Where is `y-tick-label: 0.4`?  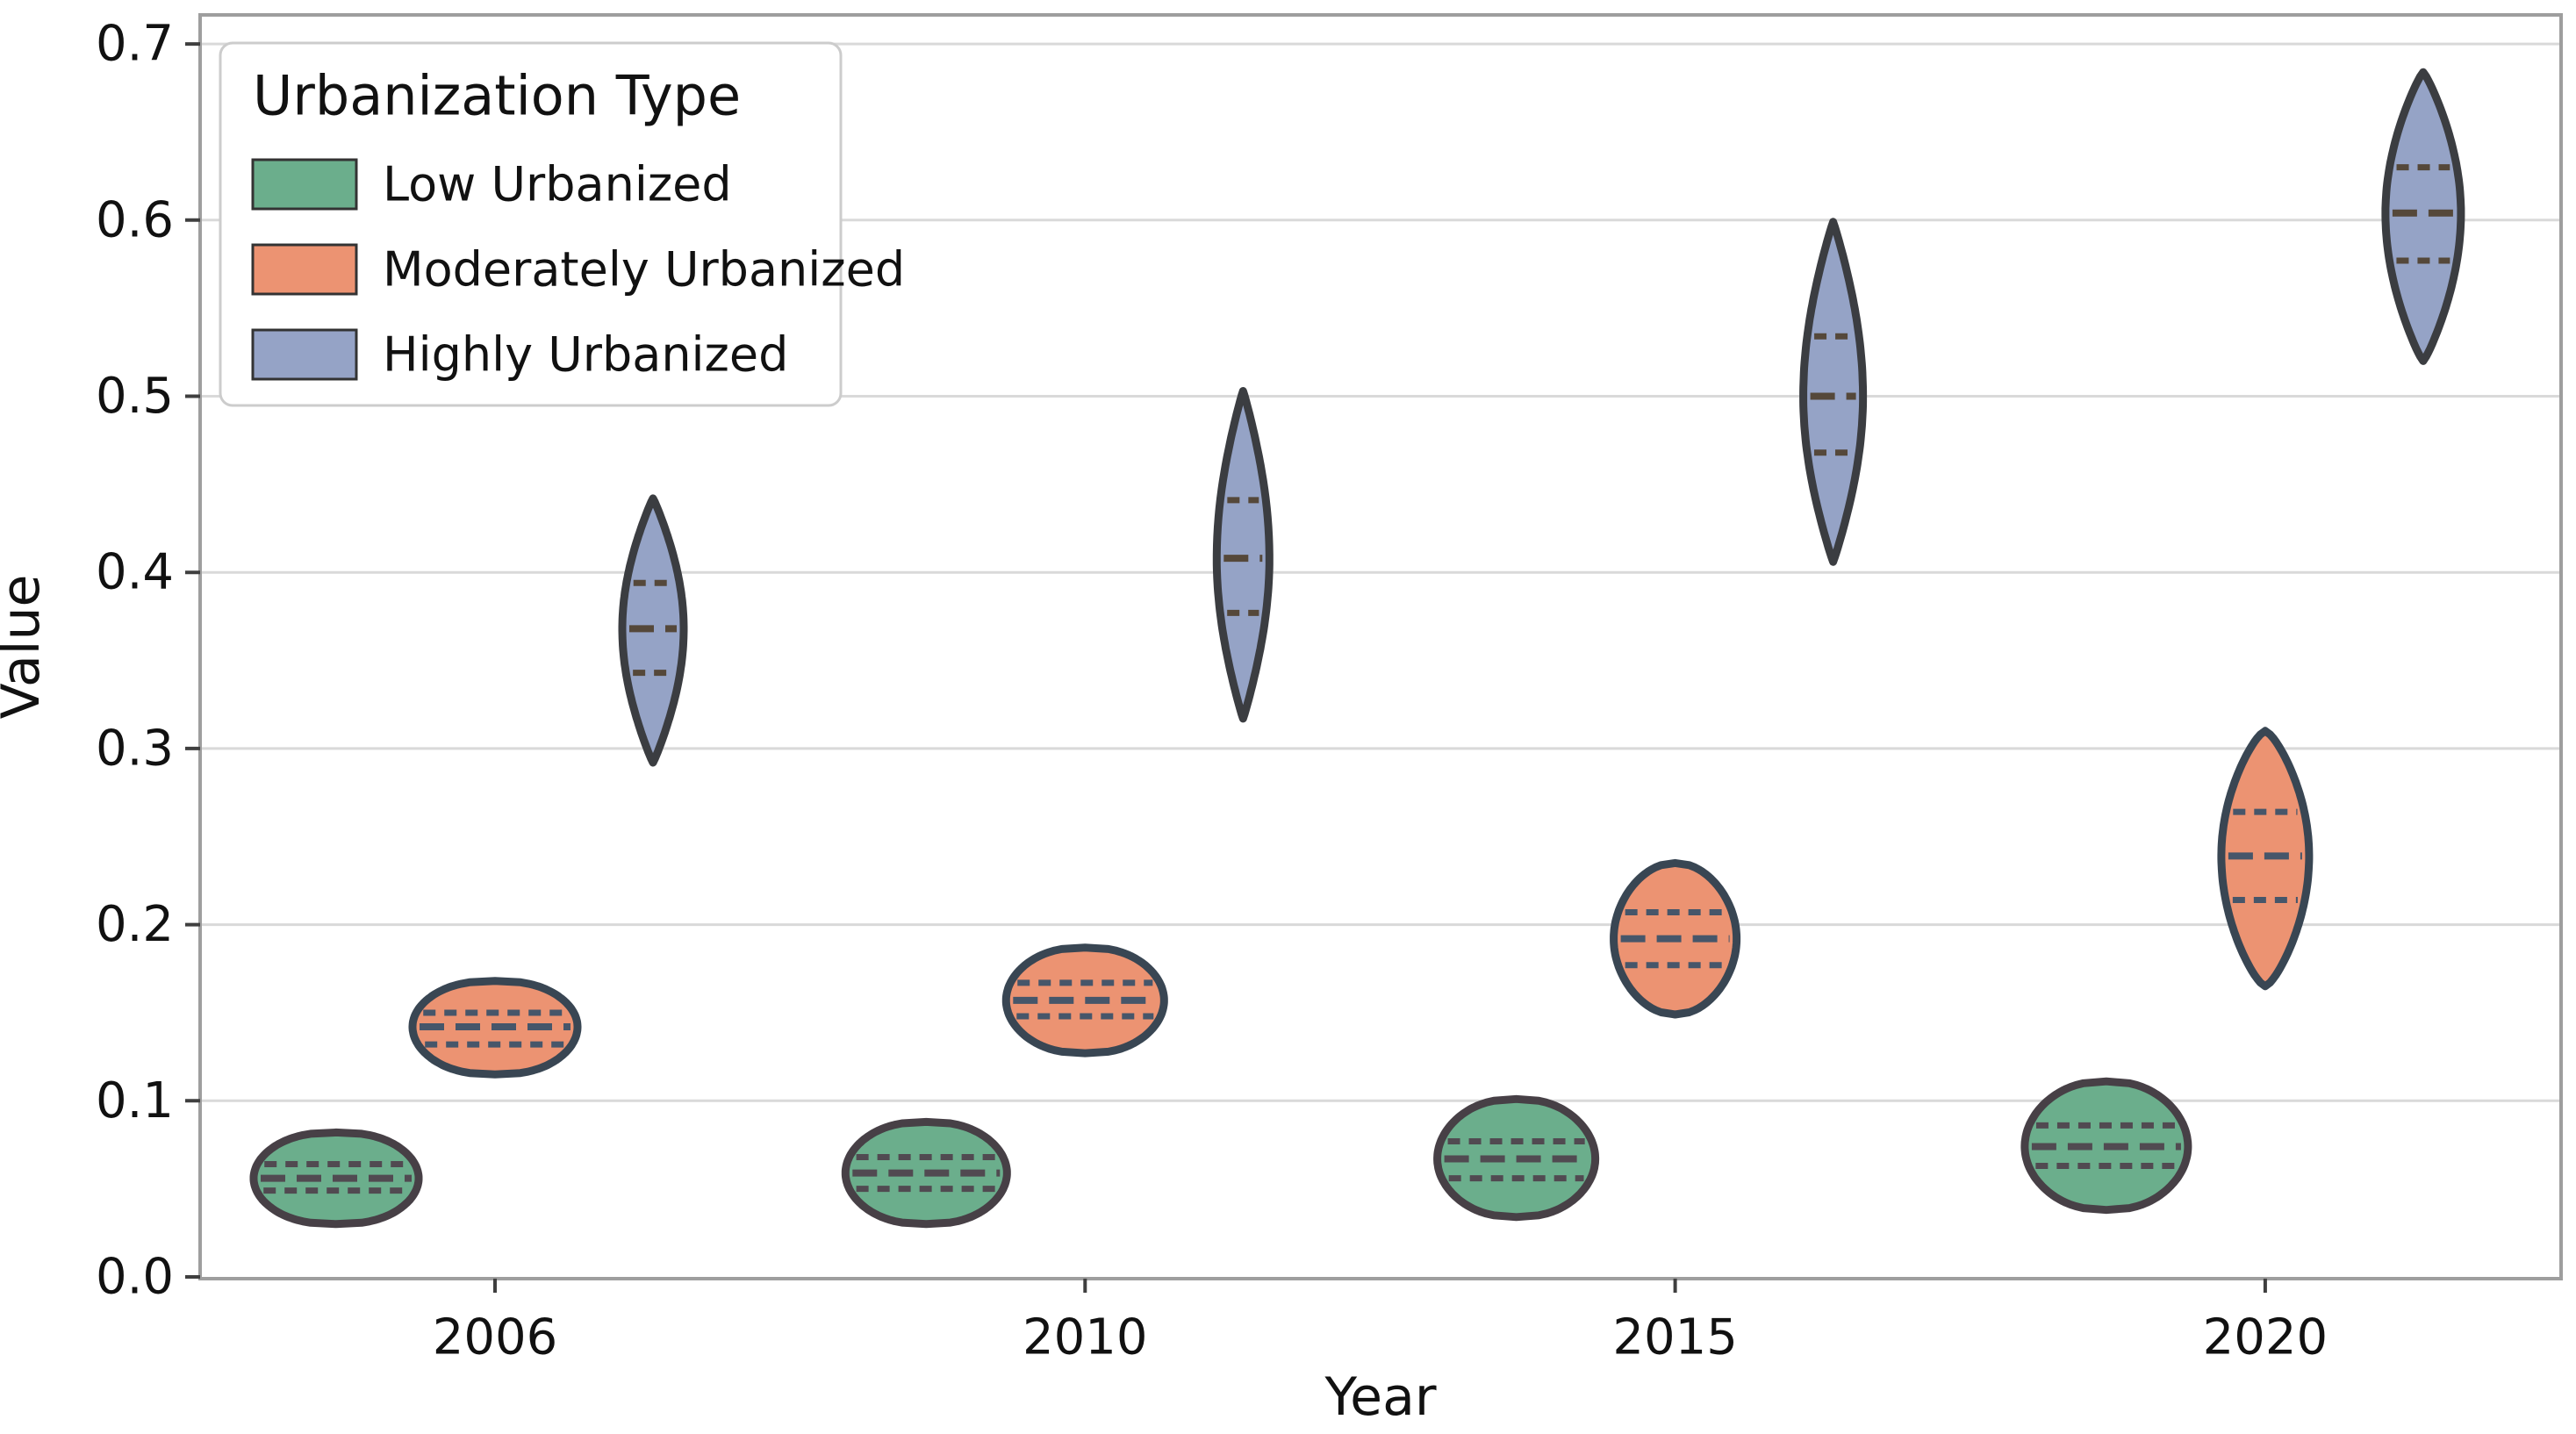
y-tick-label: 0.4 is located at coordinates (135, 572).